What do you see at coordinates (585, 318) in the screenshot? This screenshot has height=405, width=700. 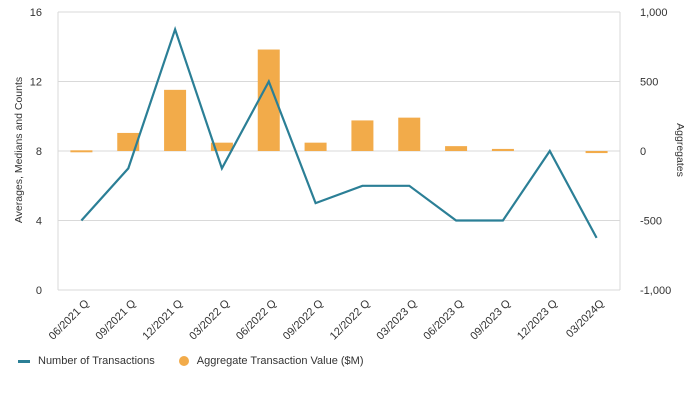 I see `x-tick-label: 03/2024Q` at bounding box center [585, 318].